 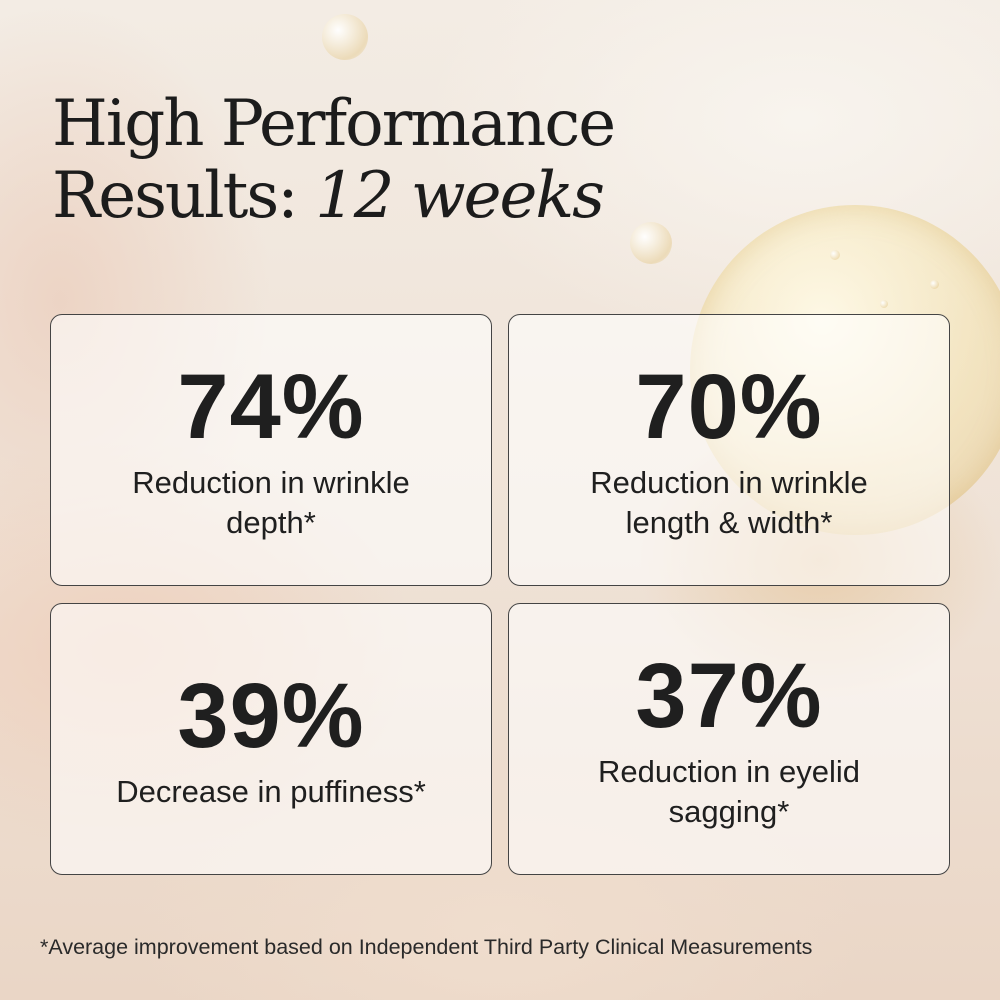 What do you see at coordinates (460, 196) in the screenshot?
I see `headline-duration: 12 weeks` at bounding box center [460, 196].